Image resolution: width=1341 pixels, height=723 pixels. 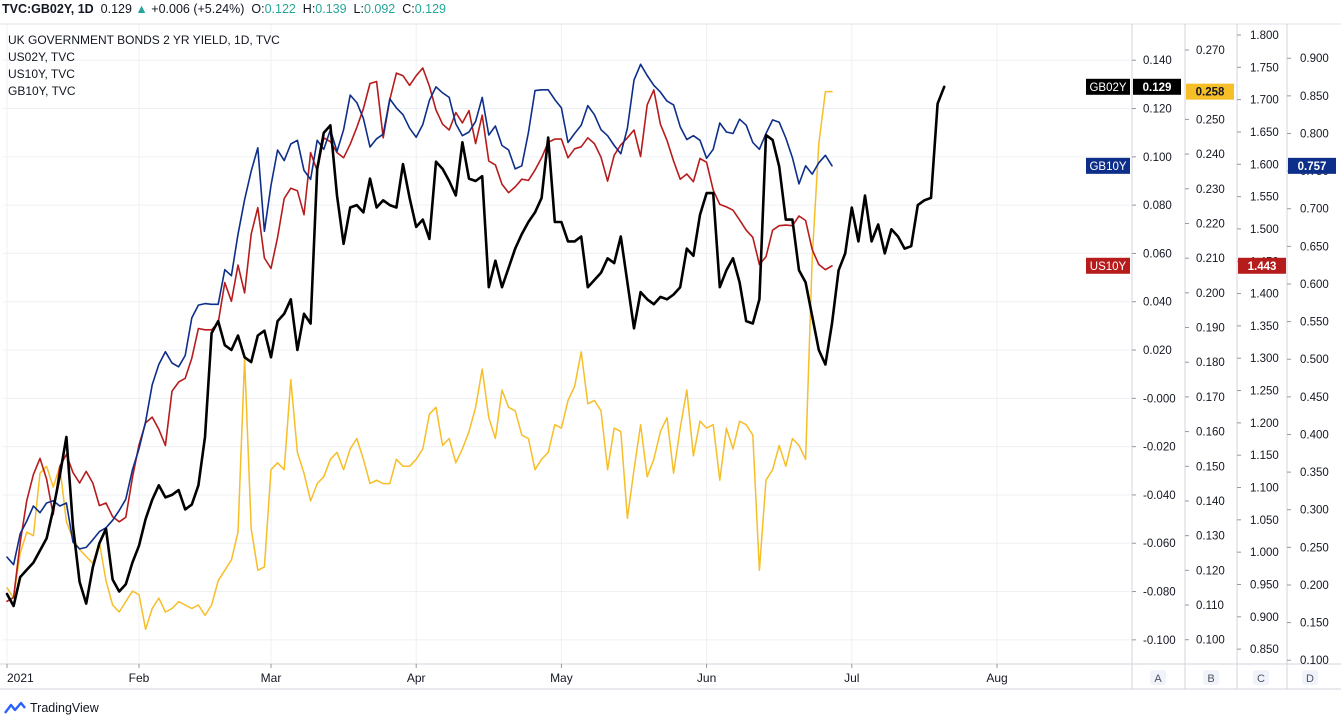 I want to click on axis-tick-label-c: 1.700, so click(x=1264, y=101).